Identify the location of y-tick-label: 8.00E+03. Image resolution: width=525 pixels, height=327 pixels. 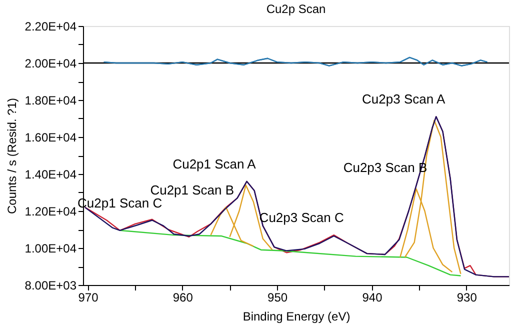
(50, 285).